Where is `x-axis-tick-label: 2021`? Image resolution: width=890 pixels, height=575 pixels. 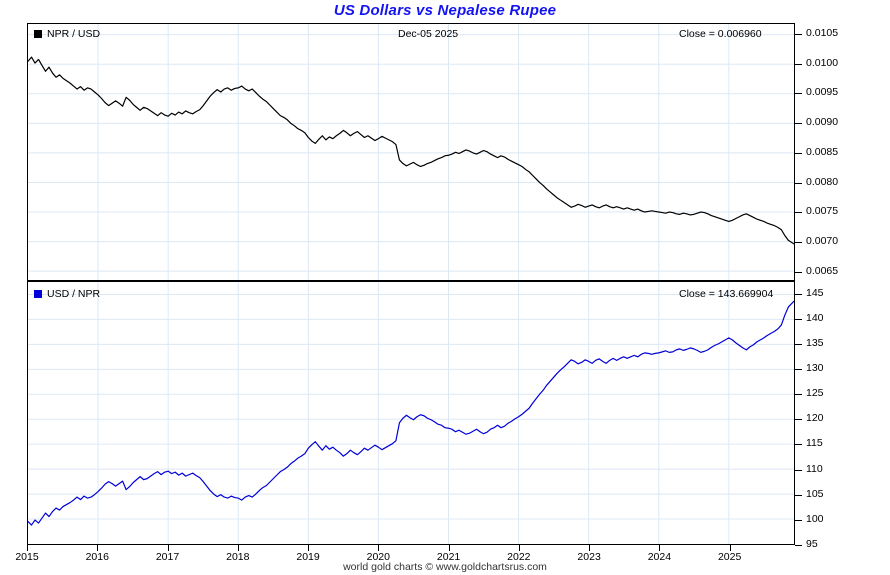 x-axis-tick-label: 2021 is located at coordinates (448, 557).